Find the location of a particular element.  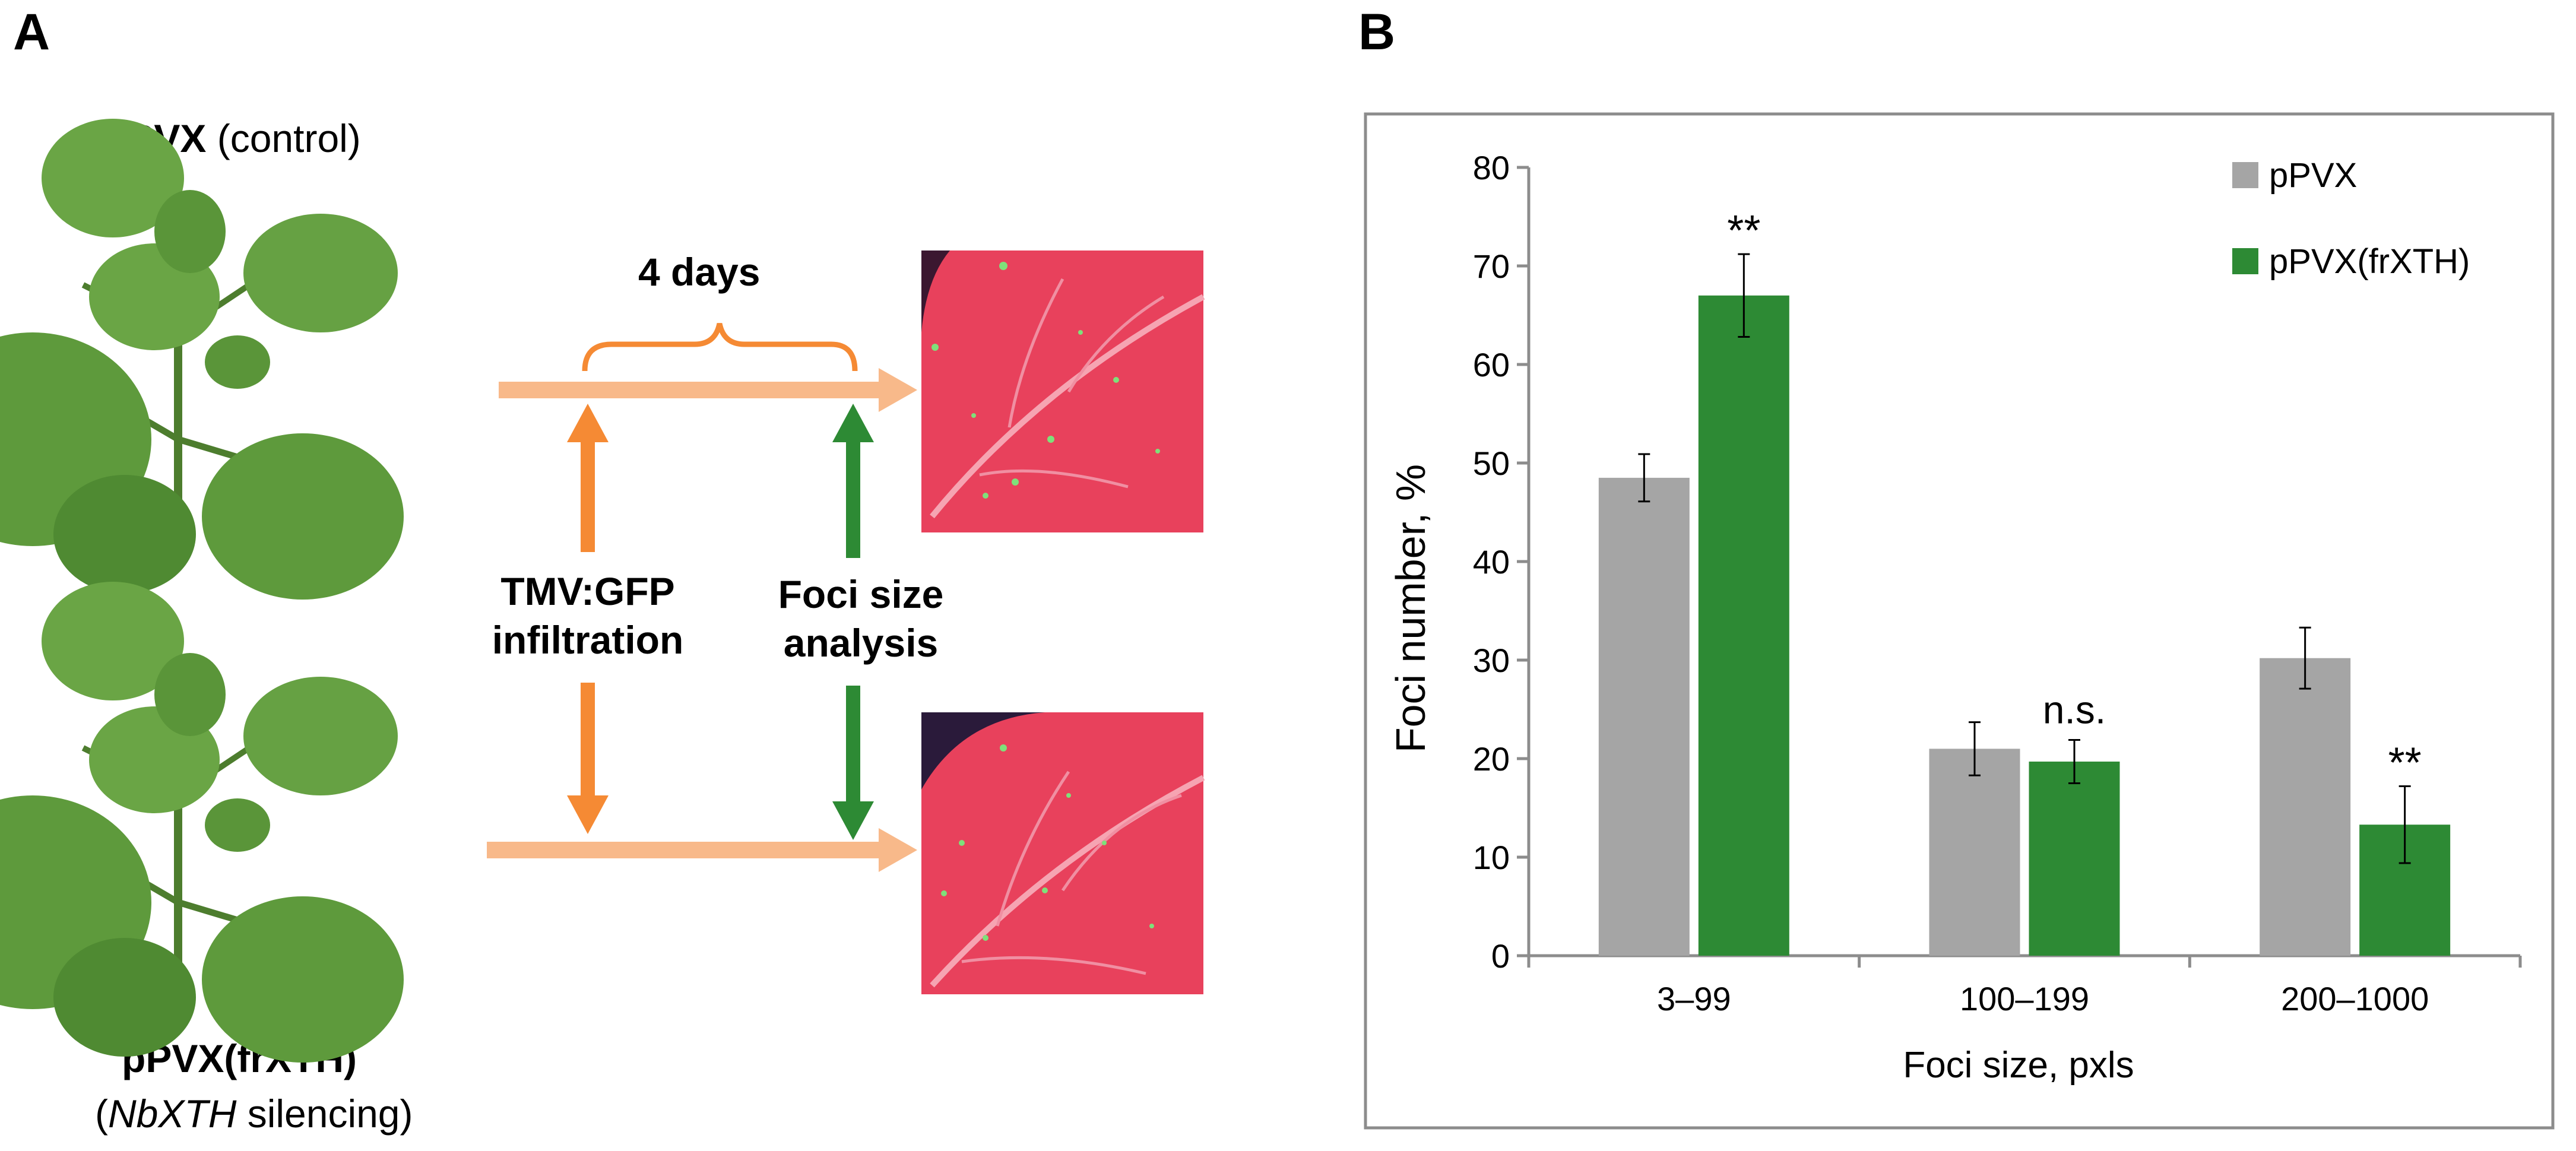

x-tick-label: 200–1000 is located at coordinates (2355, 998).